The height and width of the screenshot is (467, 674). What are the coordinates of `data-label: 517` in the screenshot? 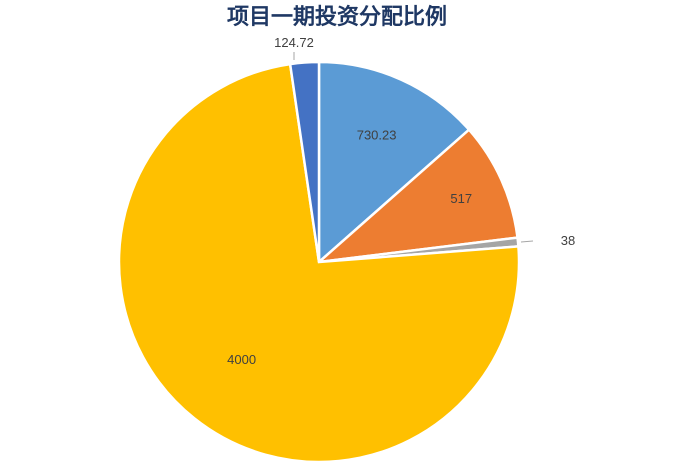 It's located at (461, 198).